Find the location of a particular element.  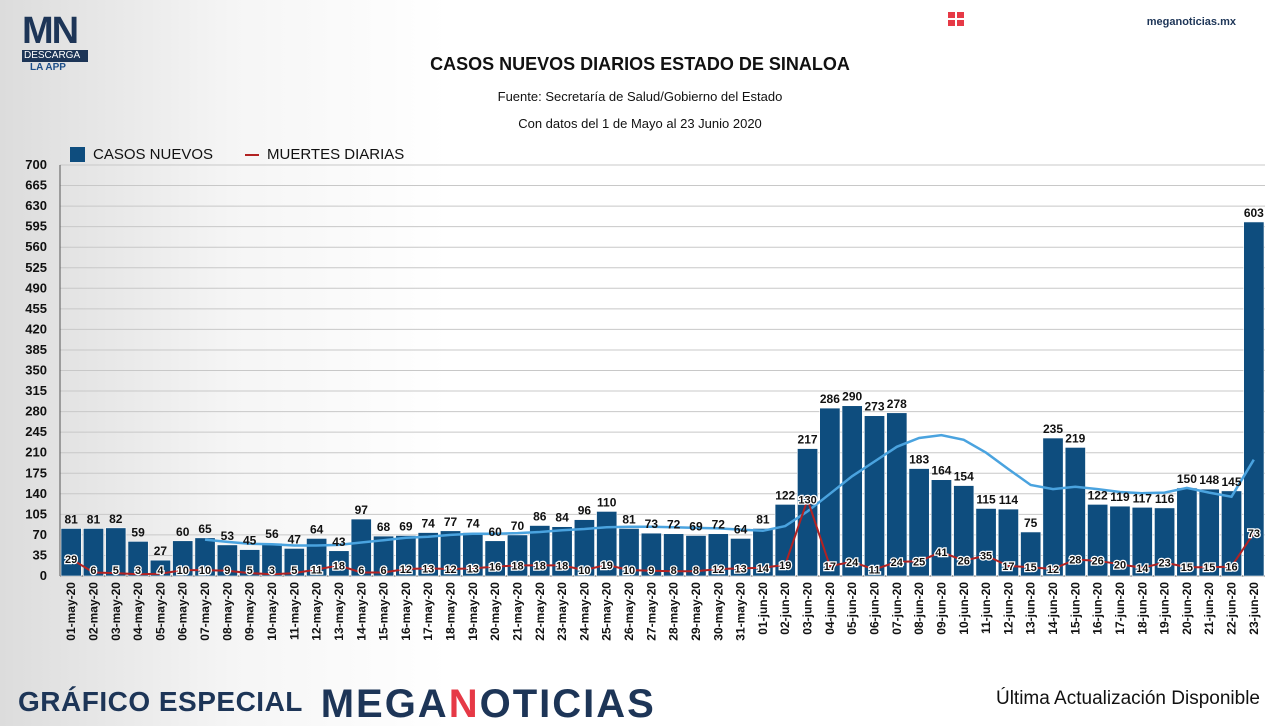

chart-subtitle-2: Con datos del 1 de Mayo al 23 Junio 2020 is located at coordinates (640, 123).